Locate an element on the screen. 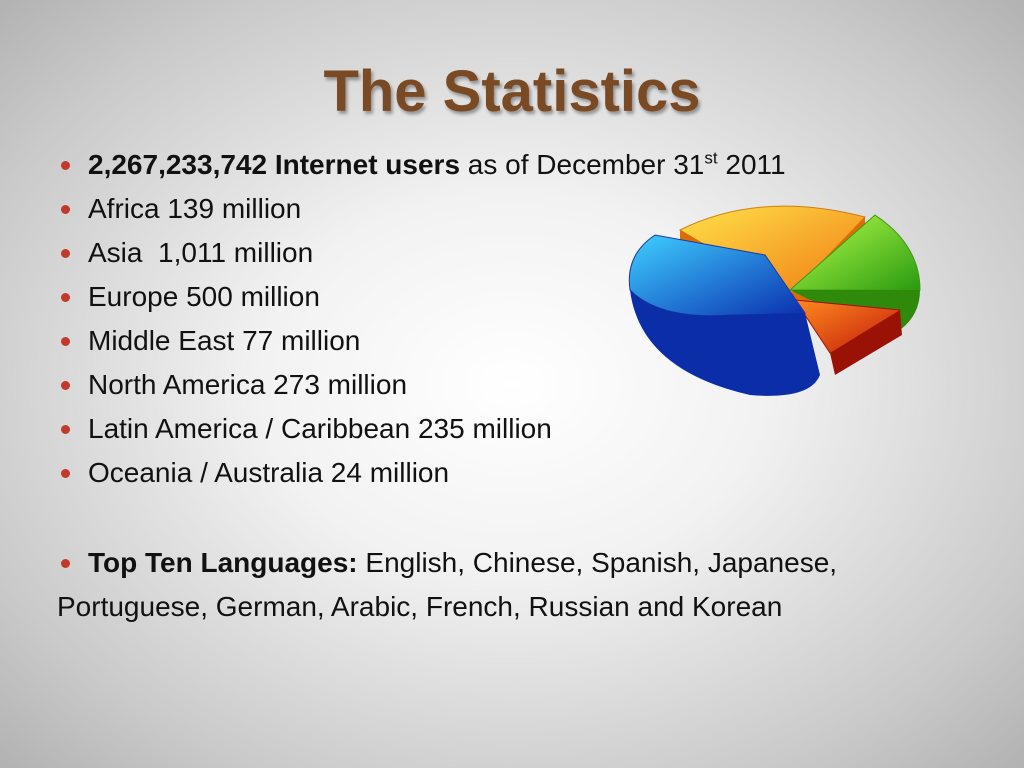 The width and height of the screenshot is (1024, 768). text: Oceania / Australia 24 million is located at coordinates (269, 472).